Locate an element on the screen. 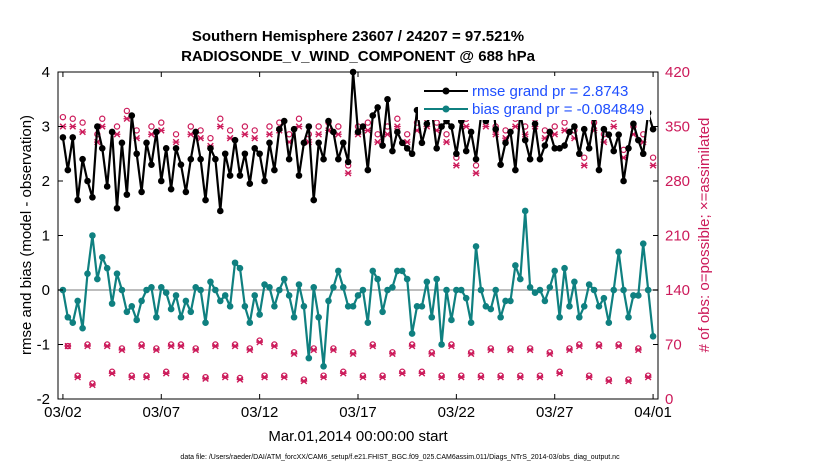  x-tick-label: 04/01 is located at coordinates (653, 412).